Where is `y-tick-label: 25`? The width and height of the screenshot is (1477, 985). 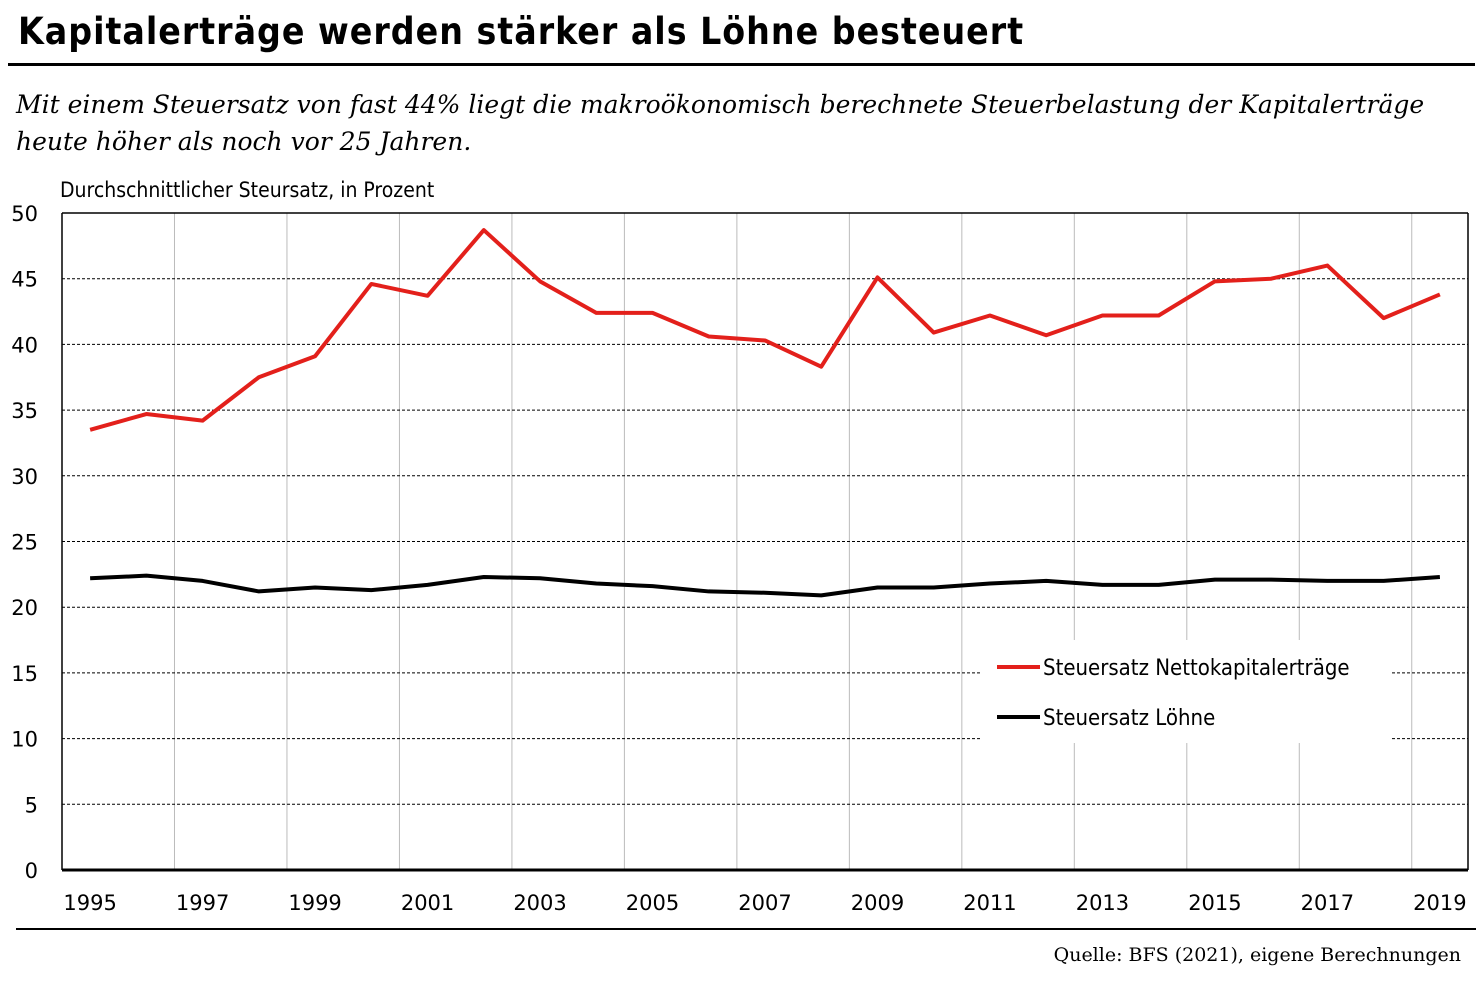 y-tick-label: 25 is located at coordinates (24, 543).